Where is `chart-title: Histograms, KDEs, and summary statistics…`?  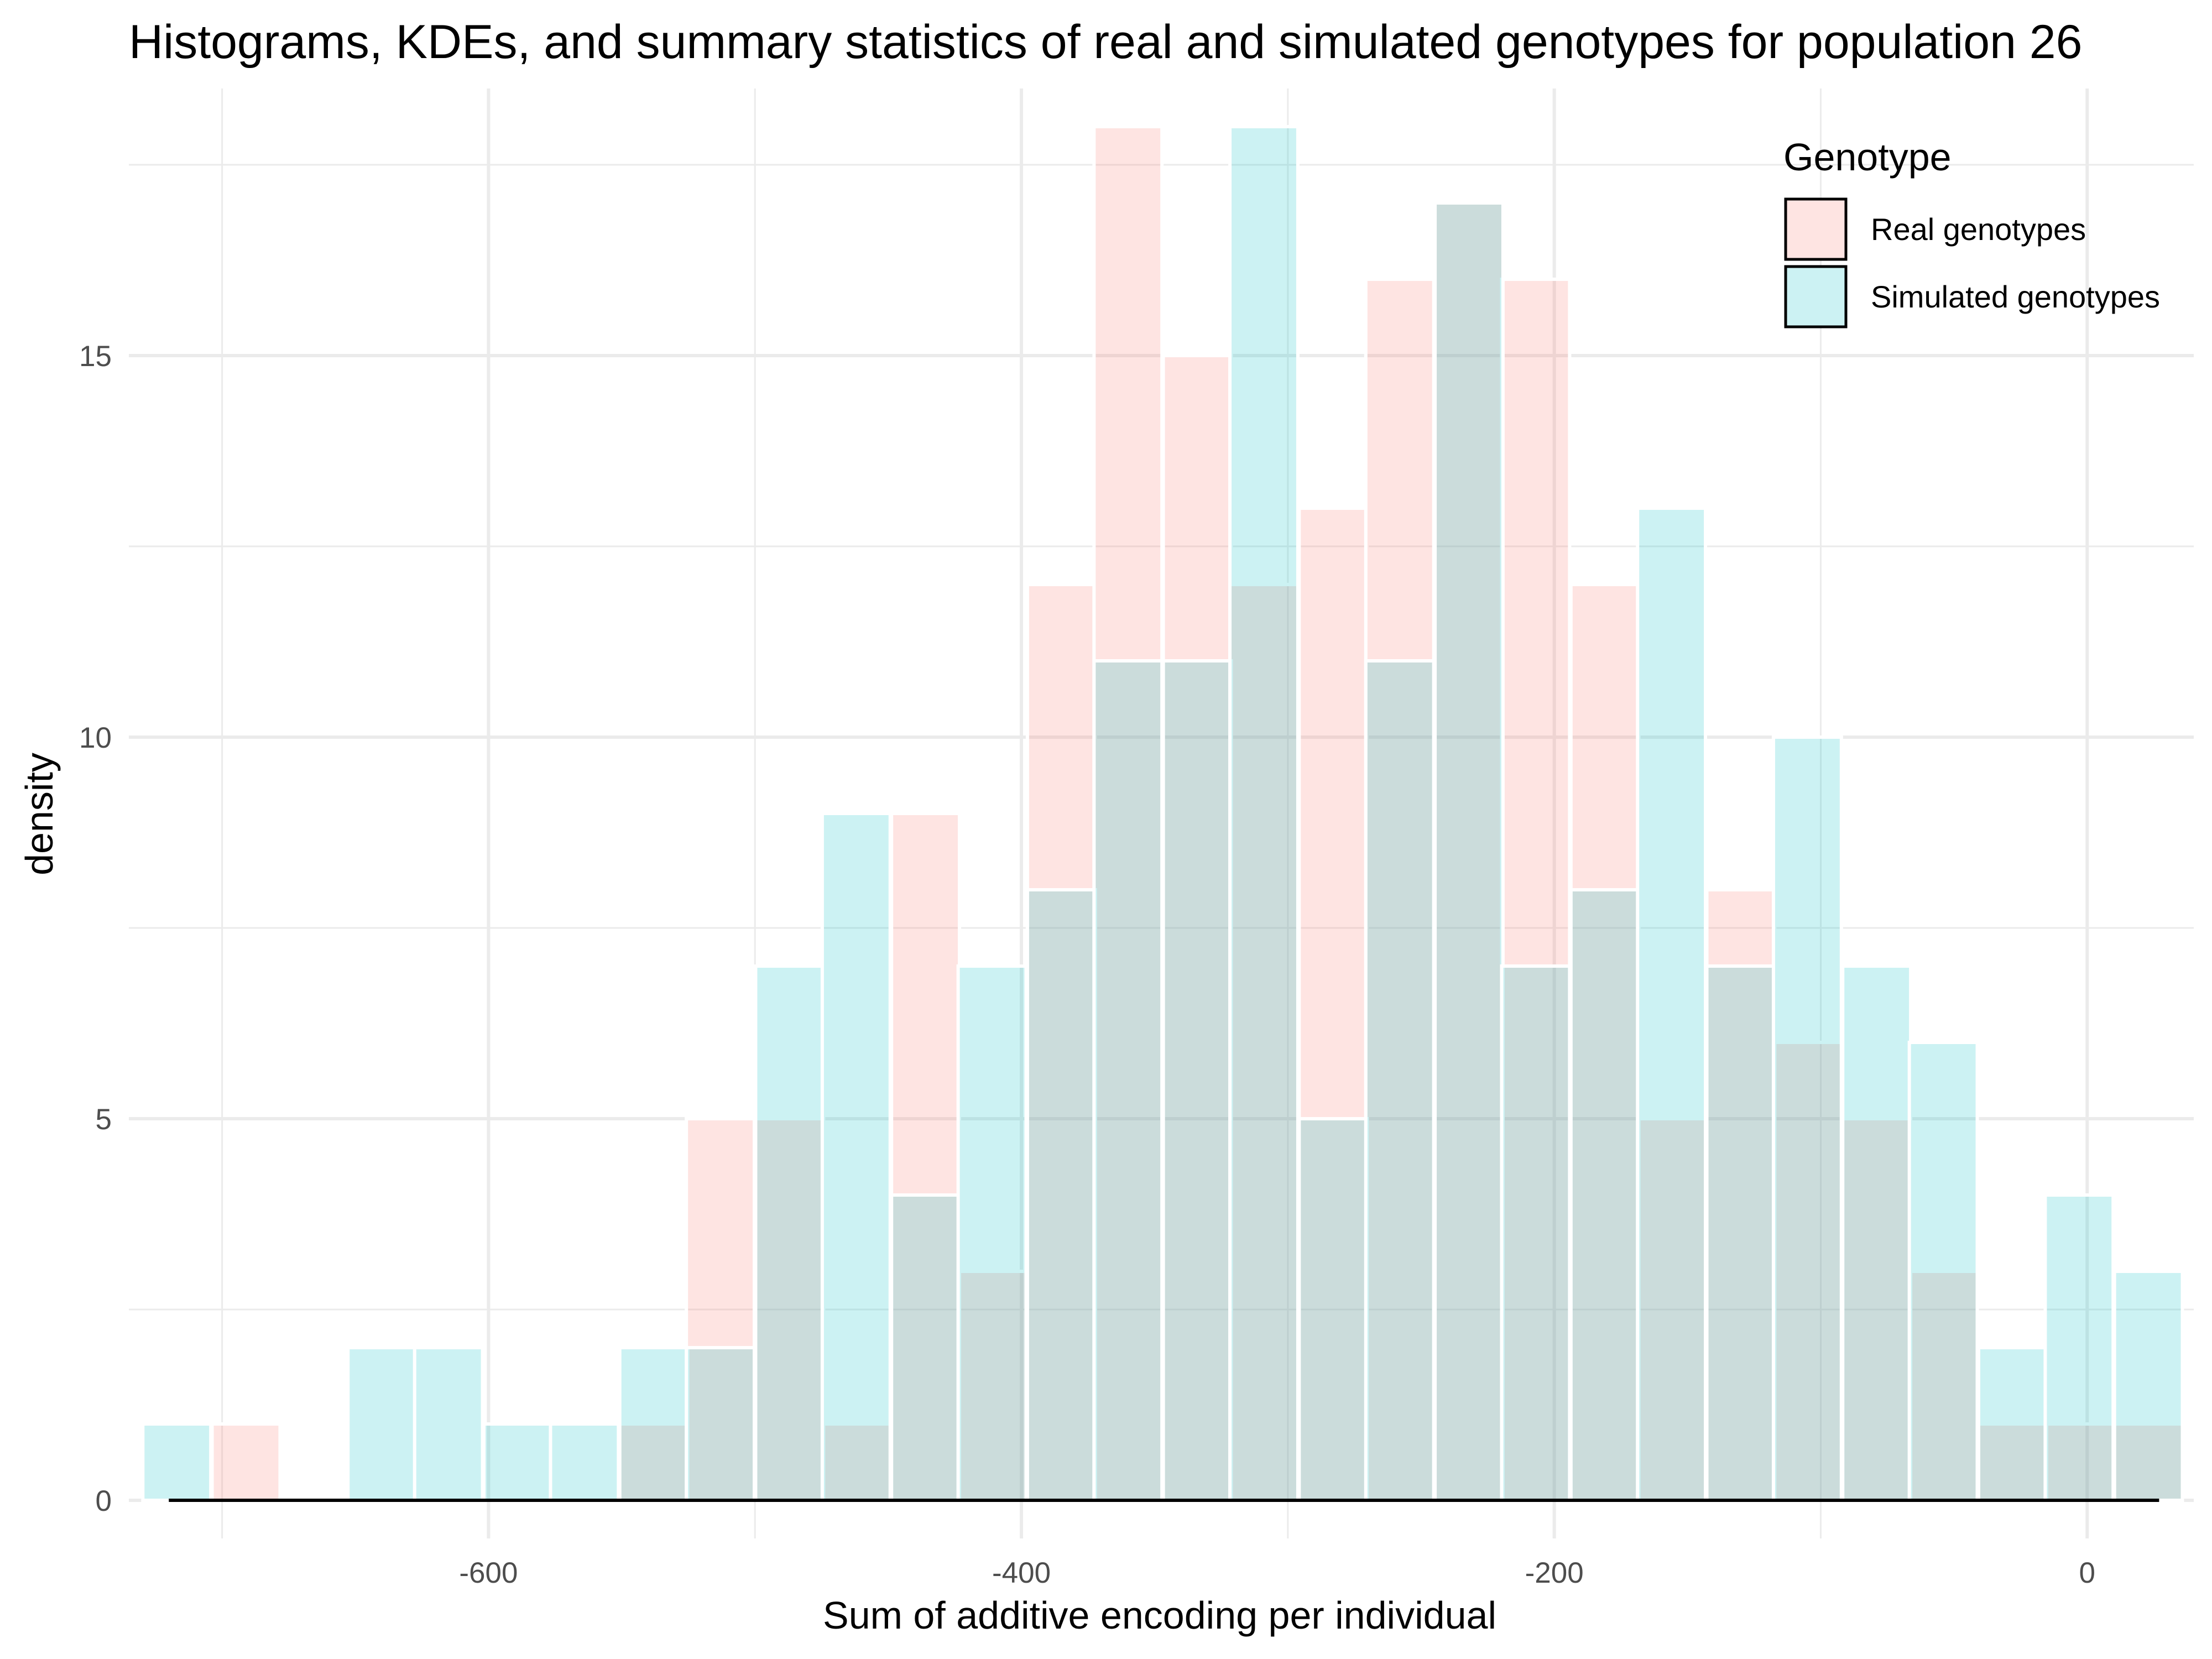 chart-title: Histograms, KDEs, and summary statistics… is located at coordinates (1106, 42).